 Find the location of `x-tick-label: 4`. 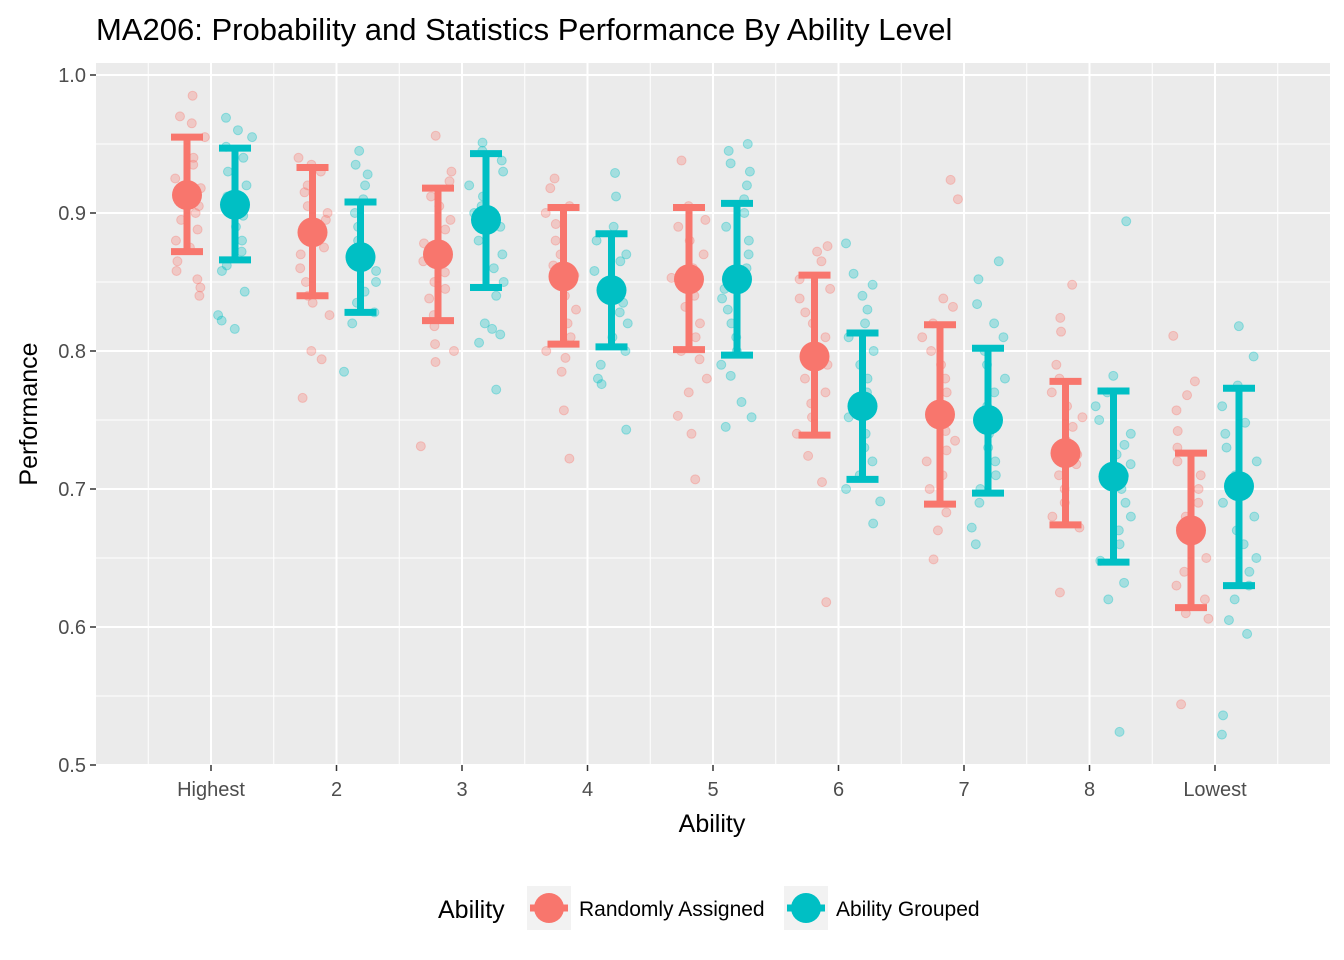

x-tick-label: 4 is located at coordinates (587, 790).